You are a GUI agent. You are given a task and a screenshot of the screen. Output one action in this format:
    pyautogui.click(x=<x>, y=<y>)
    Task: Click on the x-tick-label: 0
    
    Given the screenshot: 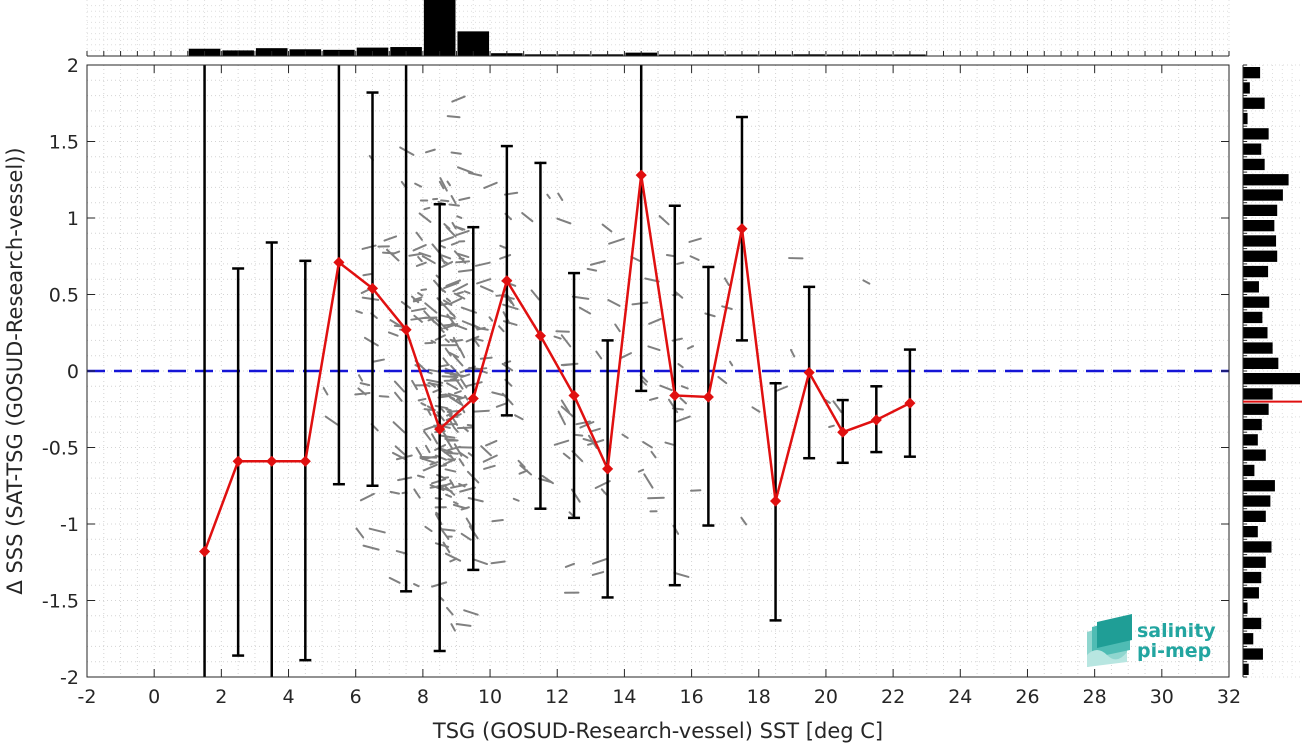 What is the action you would take?
    pyautogui.click(x=154, y=697)
    